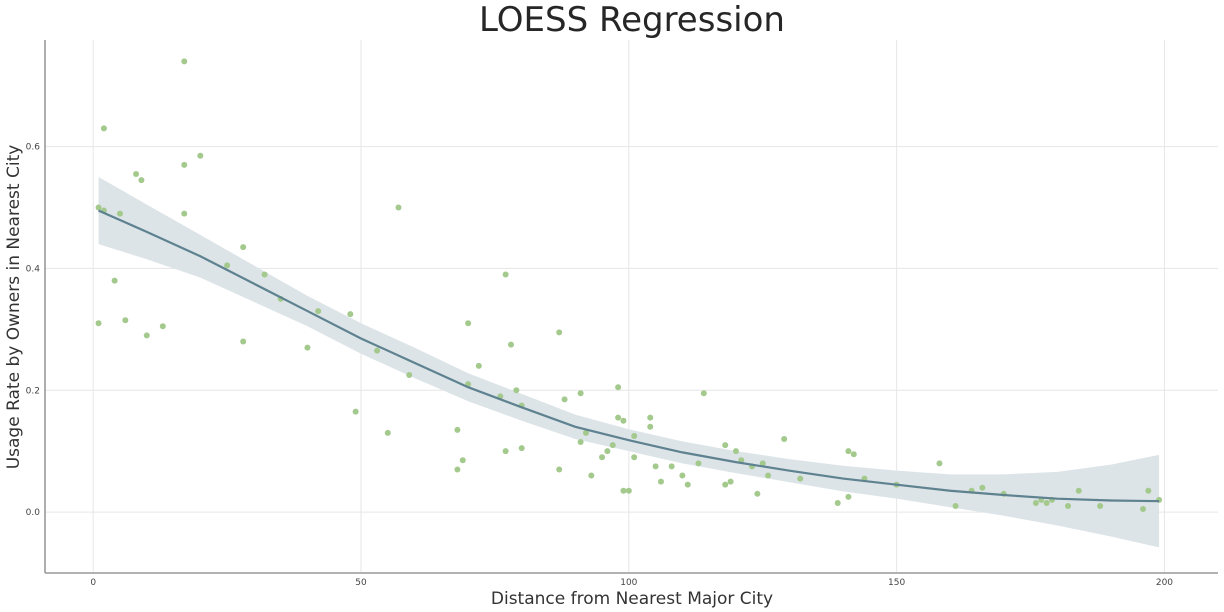 Image resolution: width=1224 pixels, height=612 pixels. I want to click on y-tick-label-1: 0.2, so click(33, 391).